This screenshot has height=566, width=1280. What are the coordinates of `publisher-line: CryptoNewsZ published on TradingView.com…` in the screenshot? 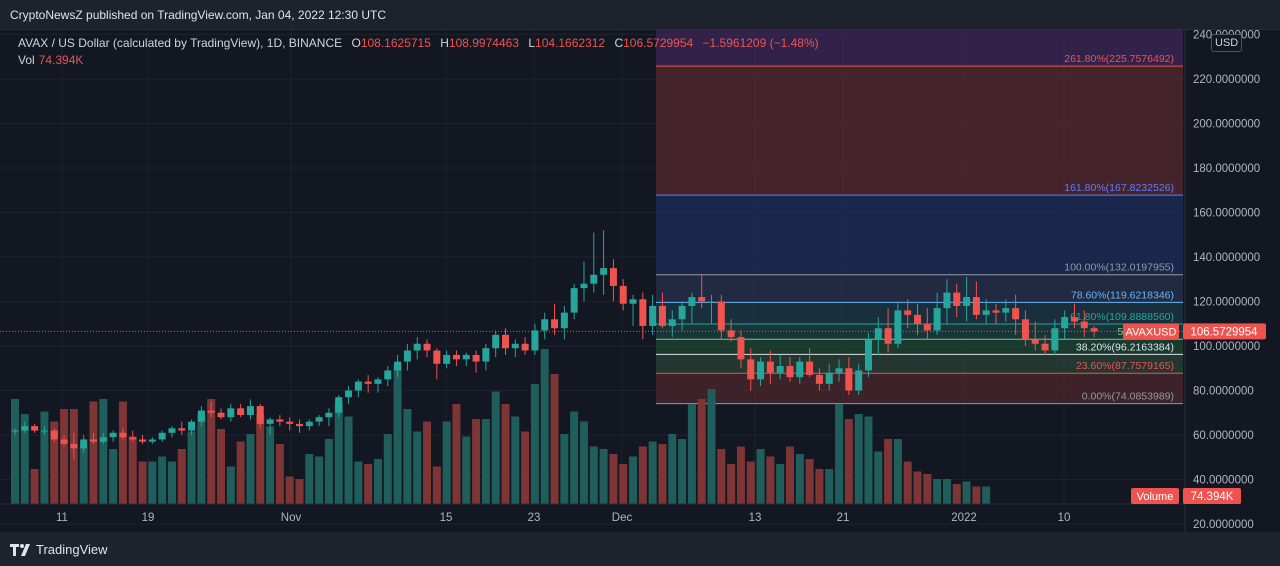 It's located at (198, 15).